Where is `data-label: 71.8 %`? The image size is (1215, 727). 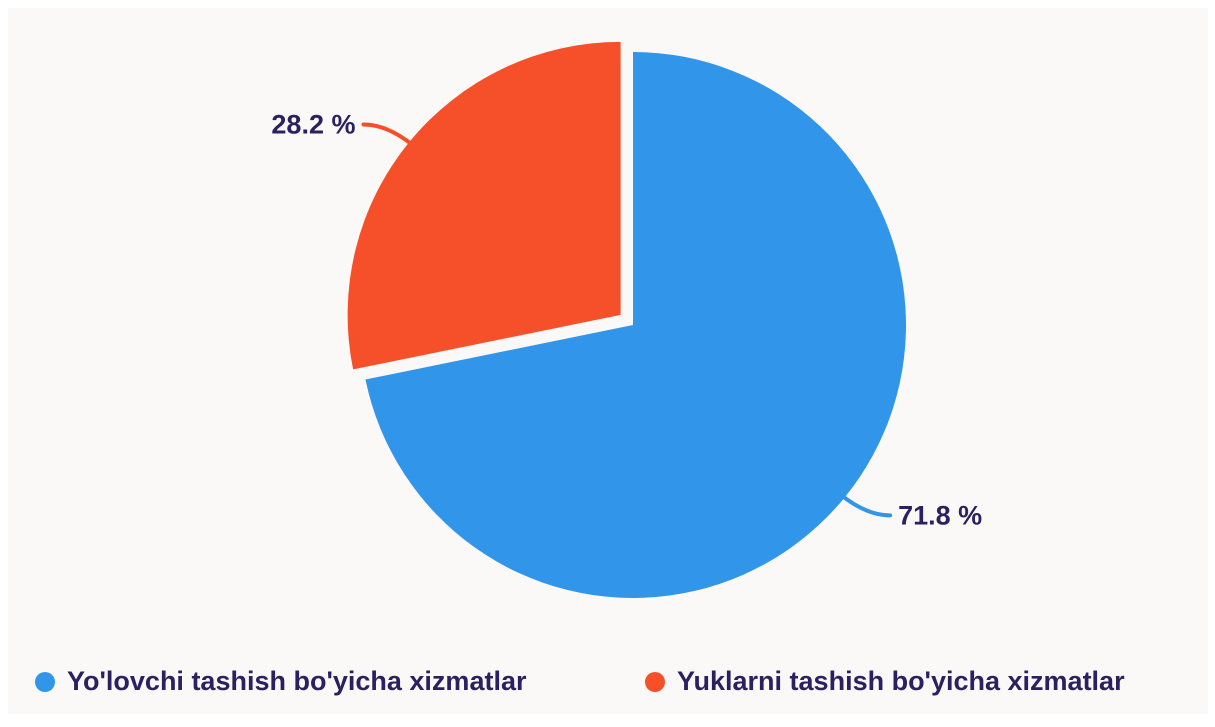
data-label: 71.8 % is located at coordinates (940, 516).